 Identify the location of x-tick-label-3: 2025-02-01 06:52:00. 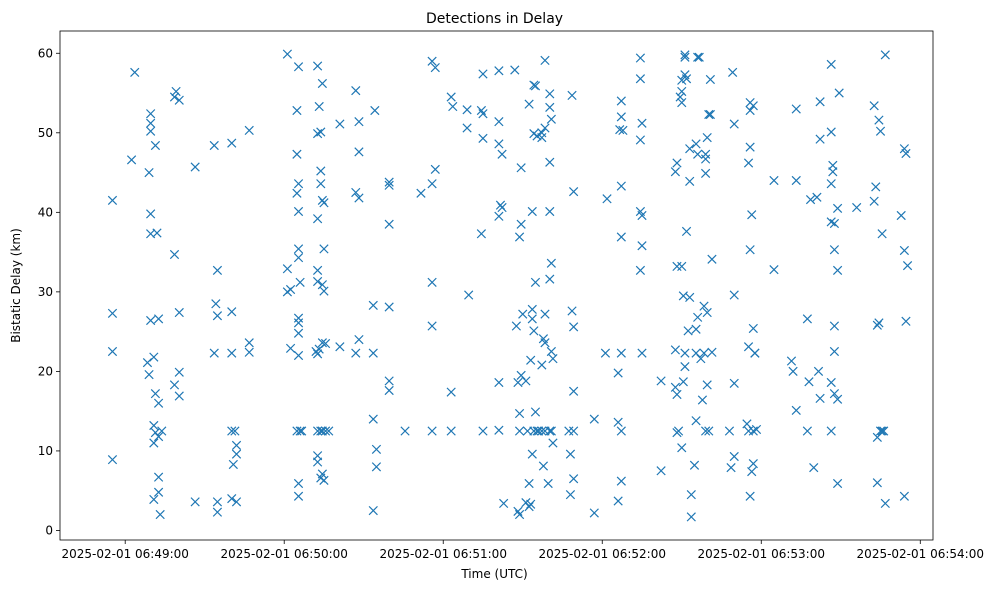
(602, 554).